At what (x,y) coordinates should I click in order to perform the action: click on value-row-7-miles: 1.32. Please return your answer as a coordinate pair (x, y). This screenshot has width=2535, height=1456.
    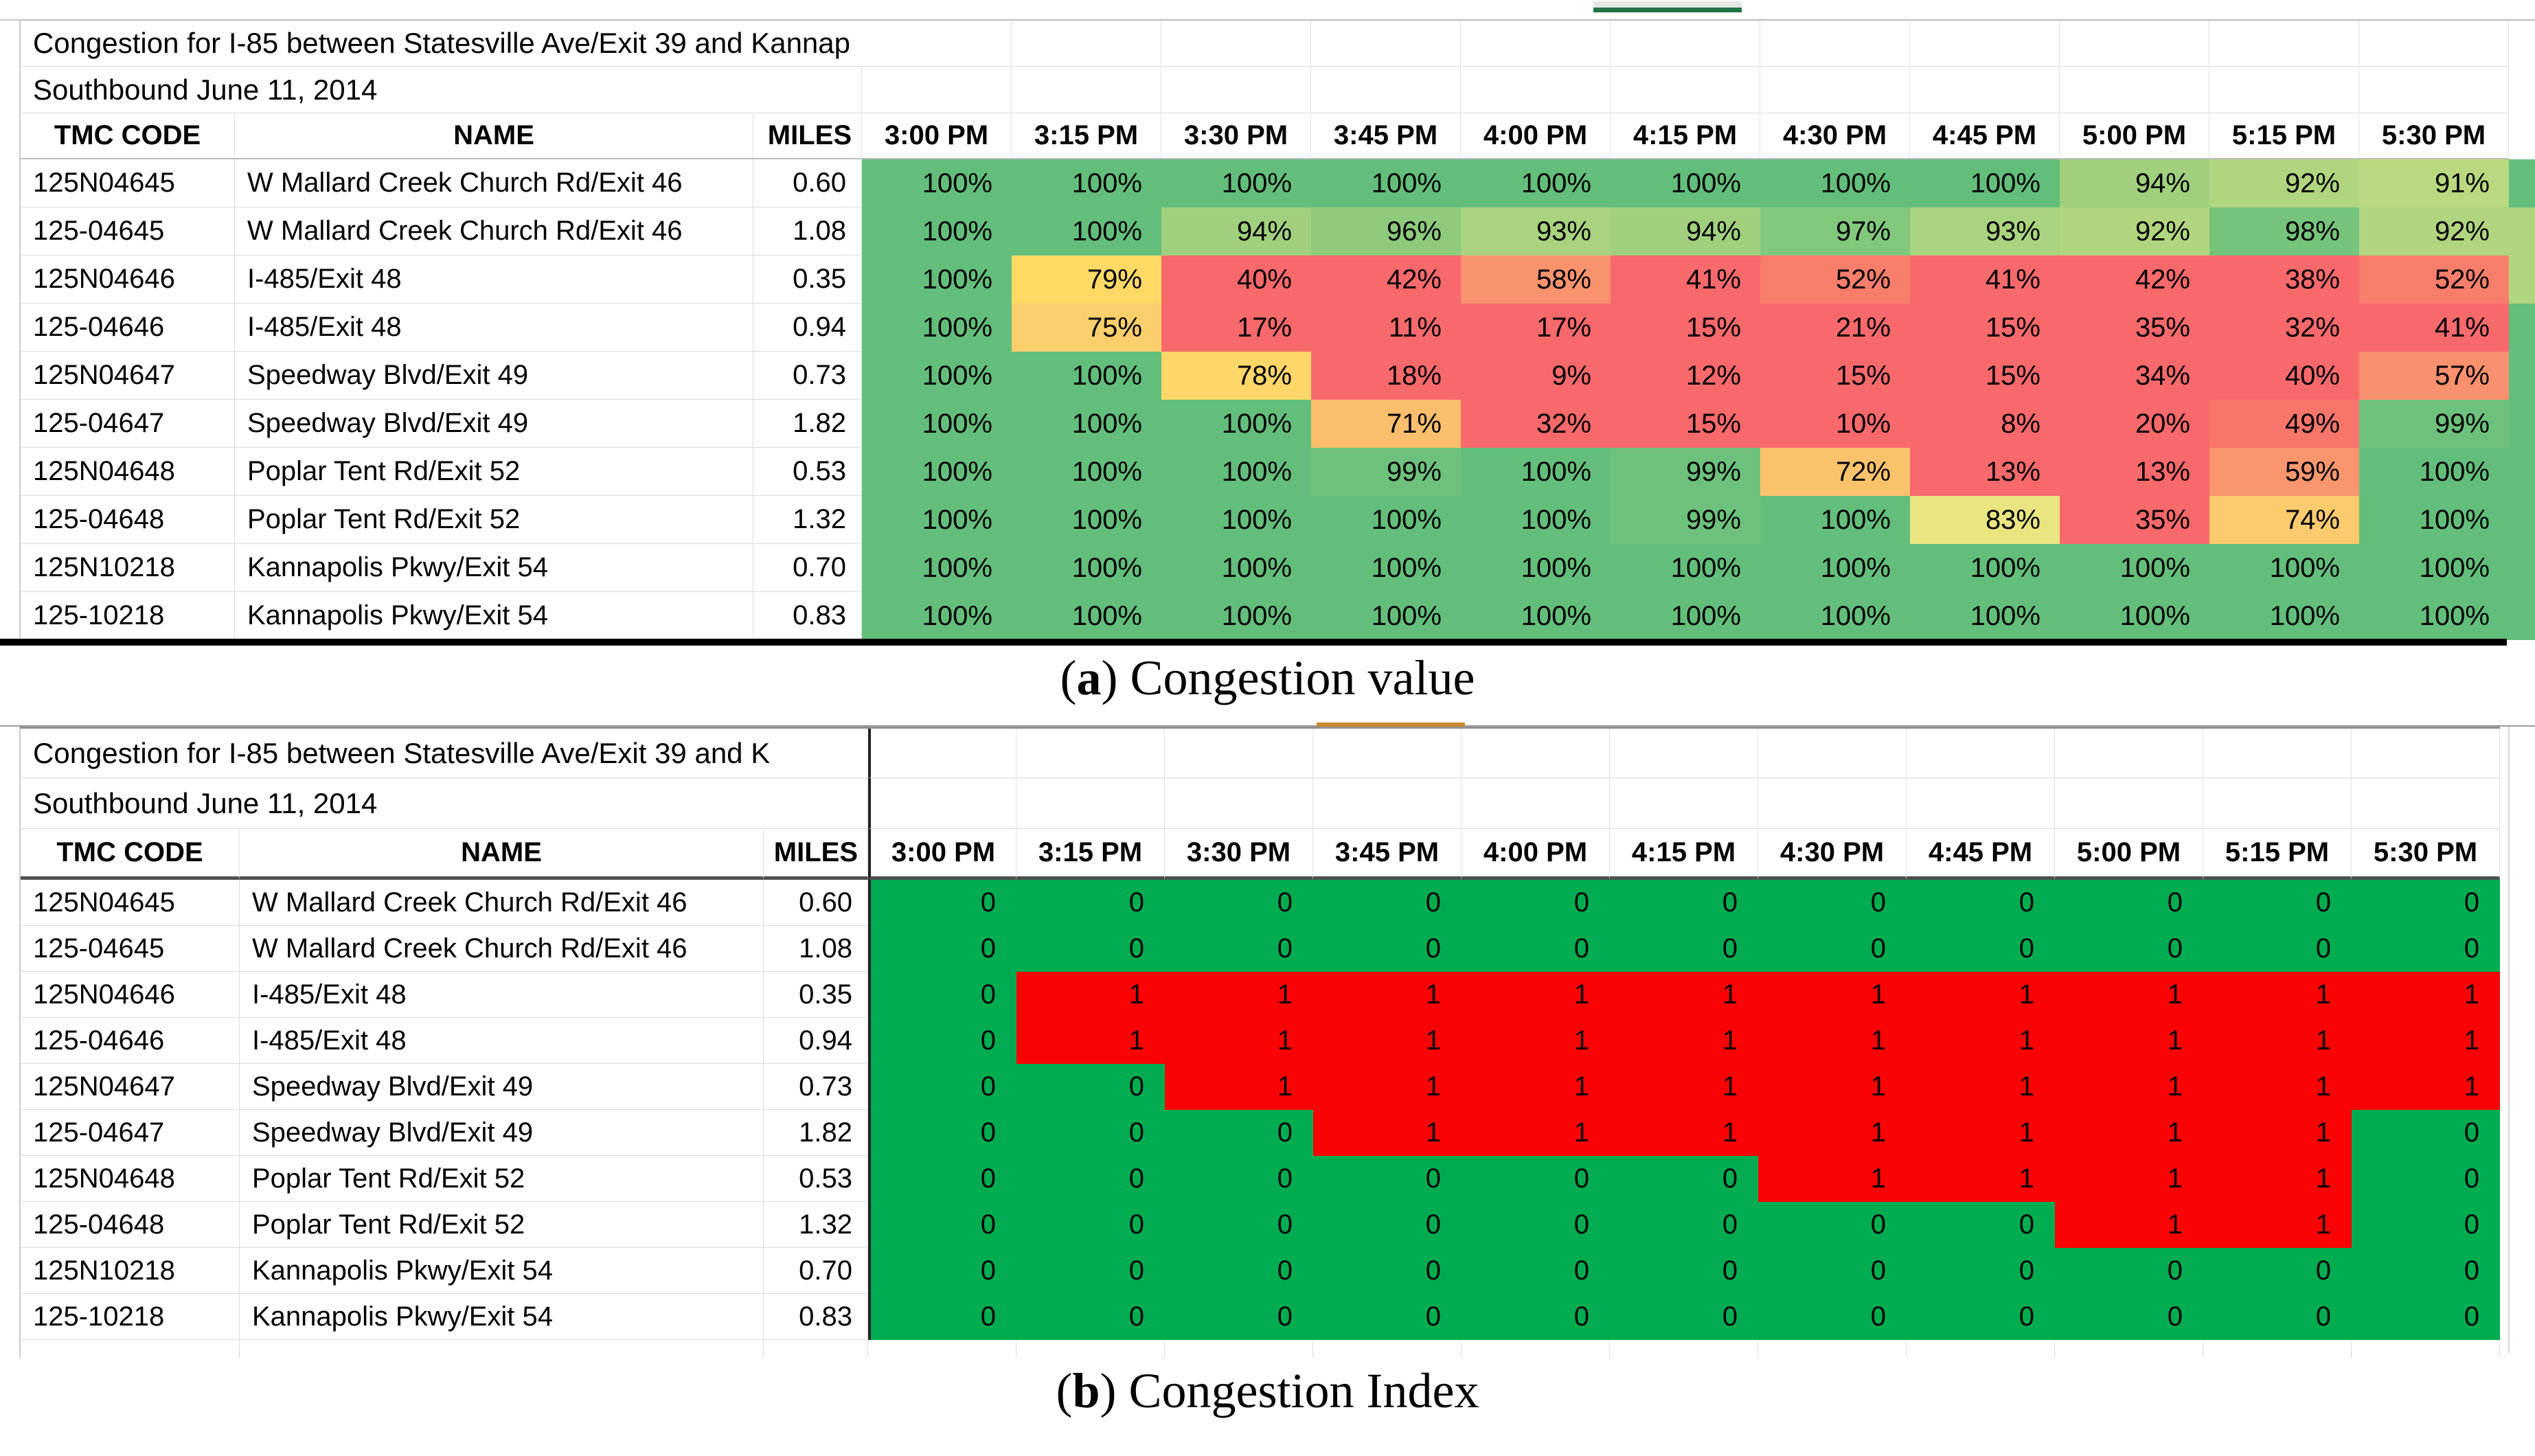
    Looking at the image, I should click on (808, 520).